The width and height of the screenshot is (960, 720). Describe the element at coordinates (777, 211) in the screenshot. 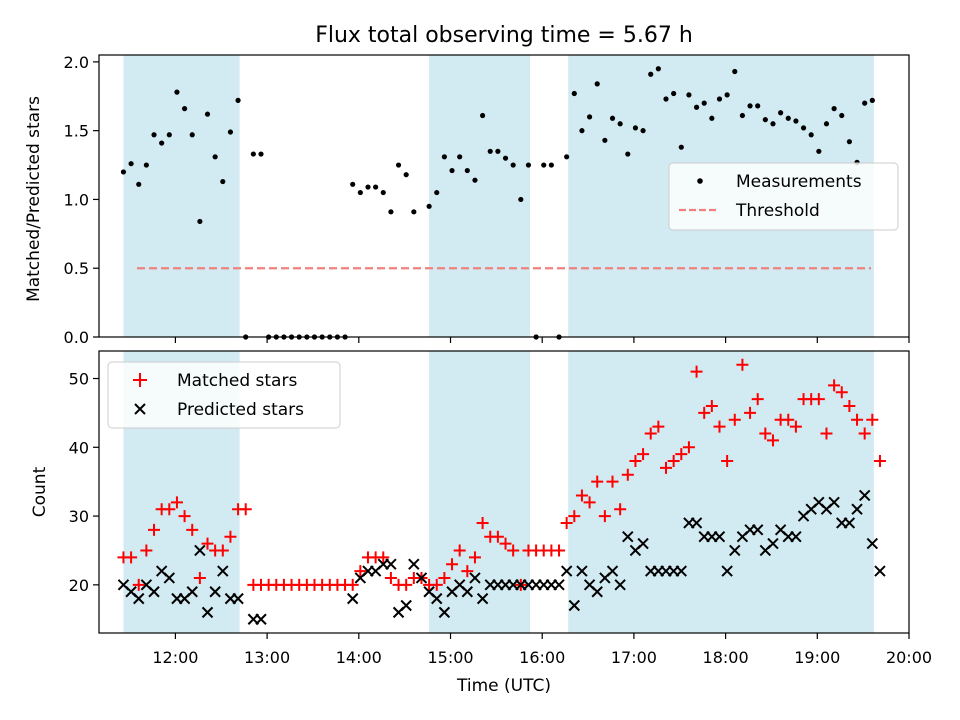

I see `legend-threshold-label: Threshold` at that location.